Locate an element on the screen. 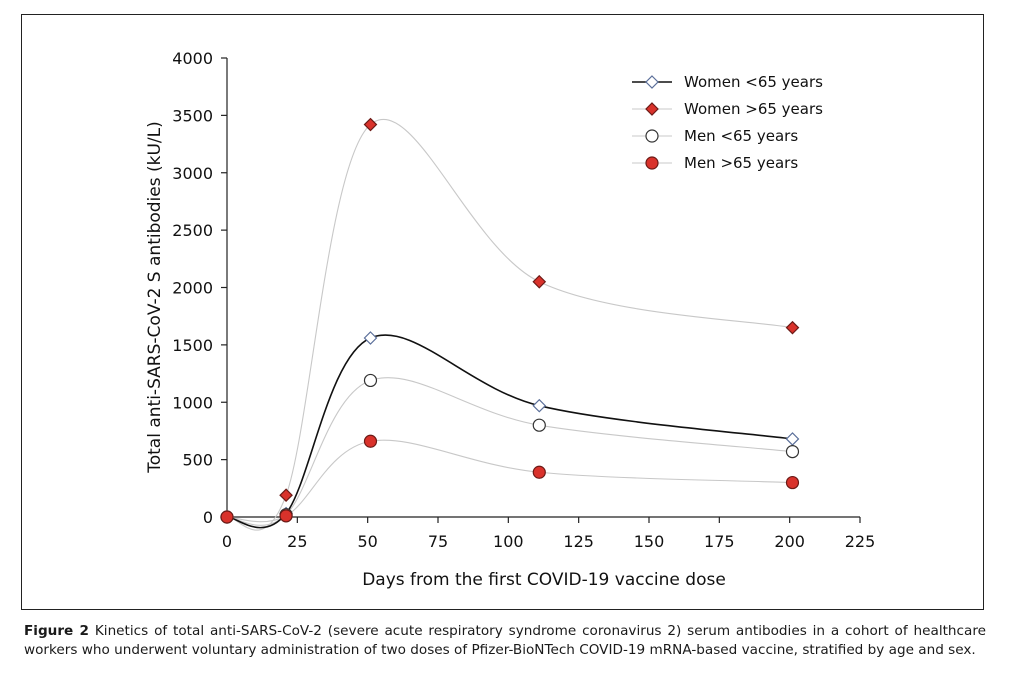 The width and height of the screenshot is (1010, 700). x-tick-label: 200 is located at coordinates (789, 541).